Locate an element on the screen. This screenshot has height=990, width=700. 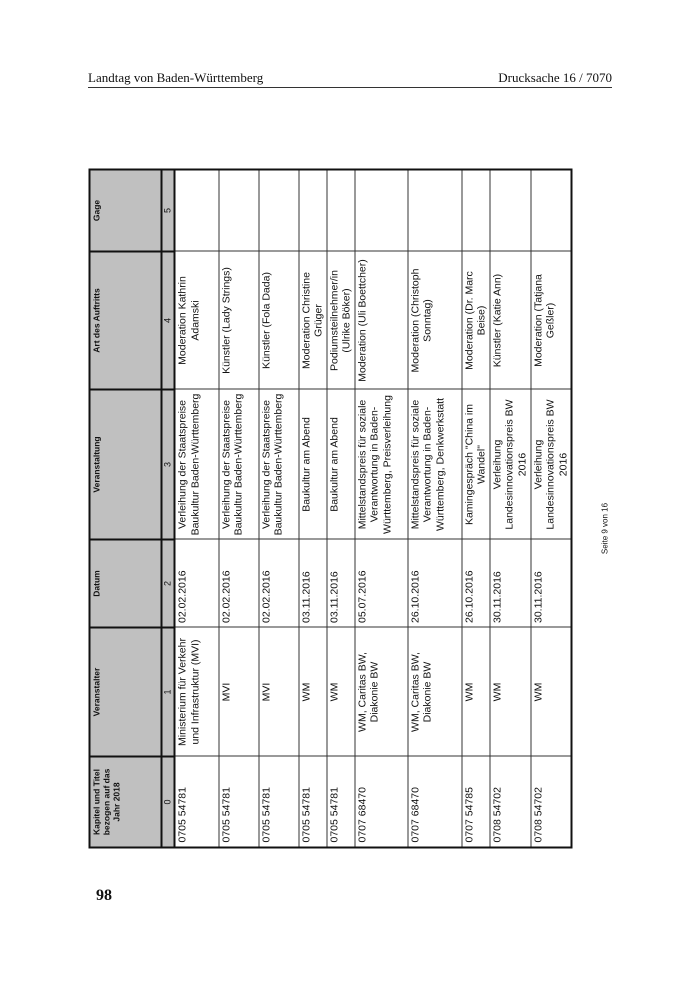
table-cell: Moderation (Uli Boettcher) is located at coordinates (380, 320).